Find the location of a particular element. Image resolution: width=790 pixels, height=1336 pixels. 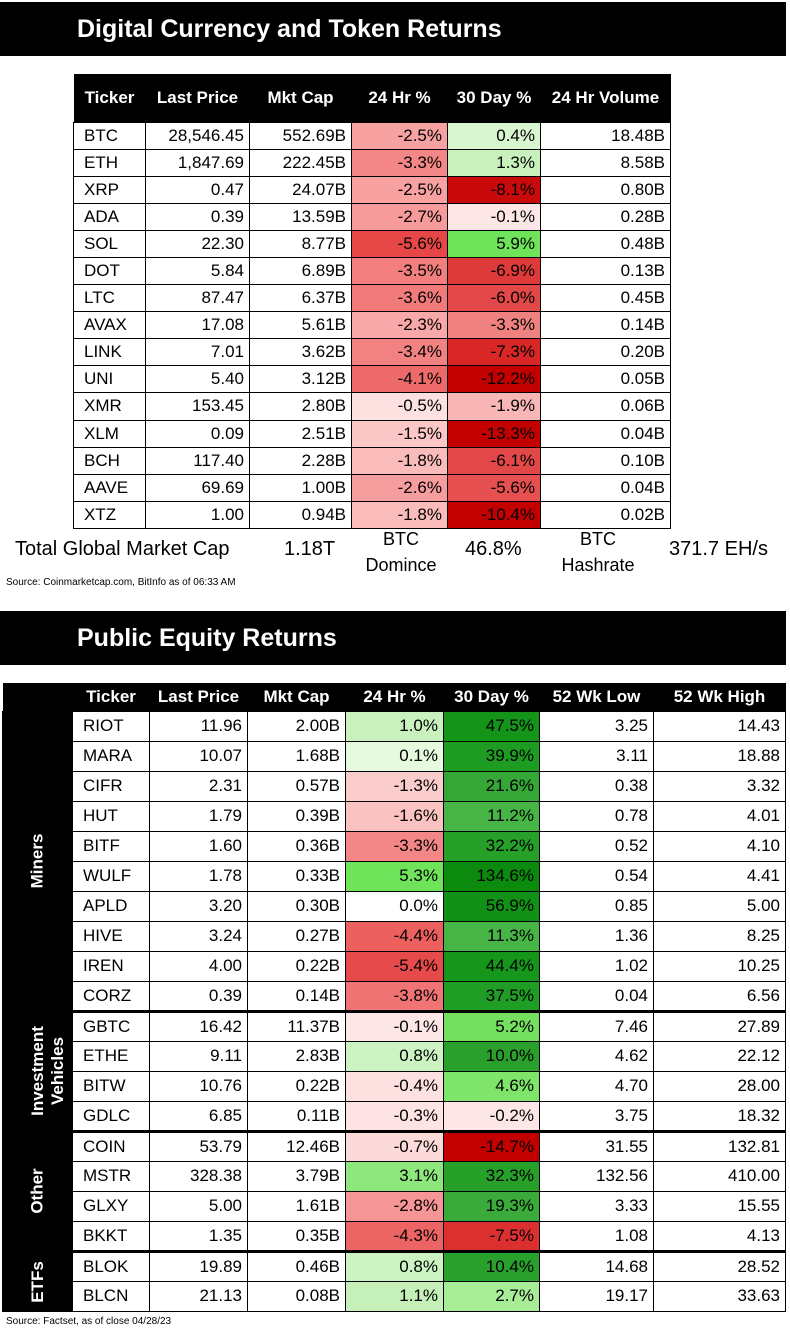

ticker-cell: LTC is located at coordinates (109, 298).